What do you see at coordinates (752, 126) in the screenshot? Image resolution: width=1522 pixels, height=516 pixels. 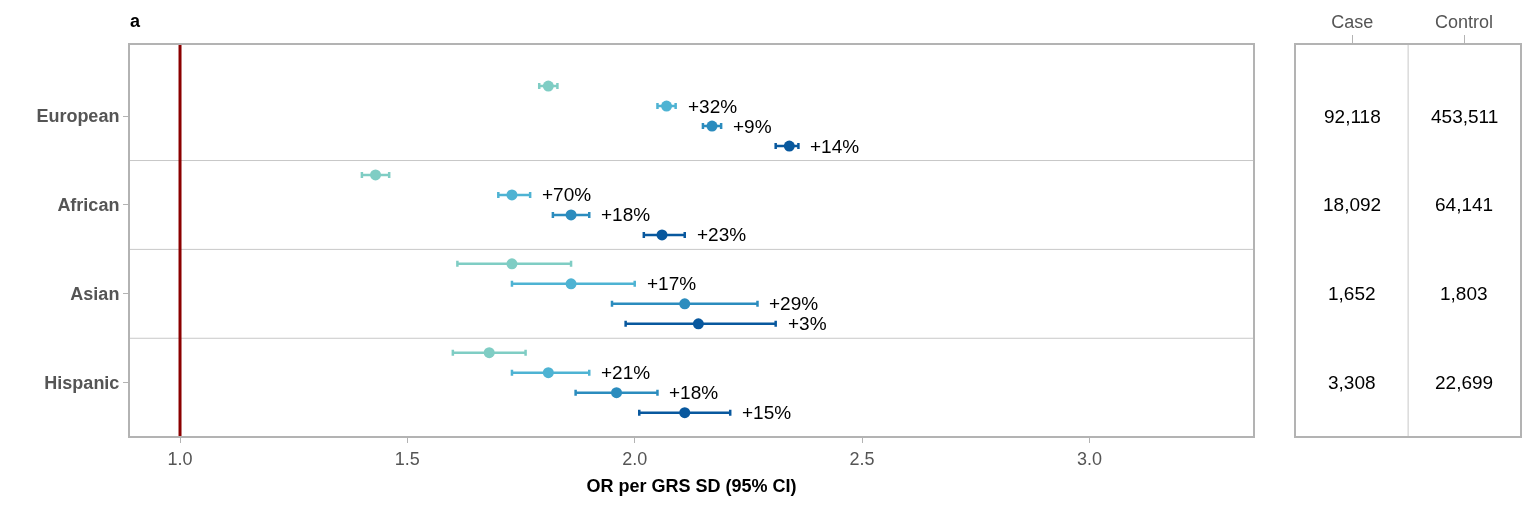 I see `annotation: +9%` at bounding box center [752, 126].